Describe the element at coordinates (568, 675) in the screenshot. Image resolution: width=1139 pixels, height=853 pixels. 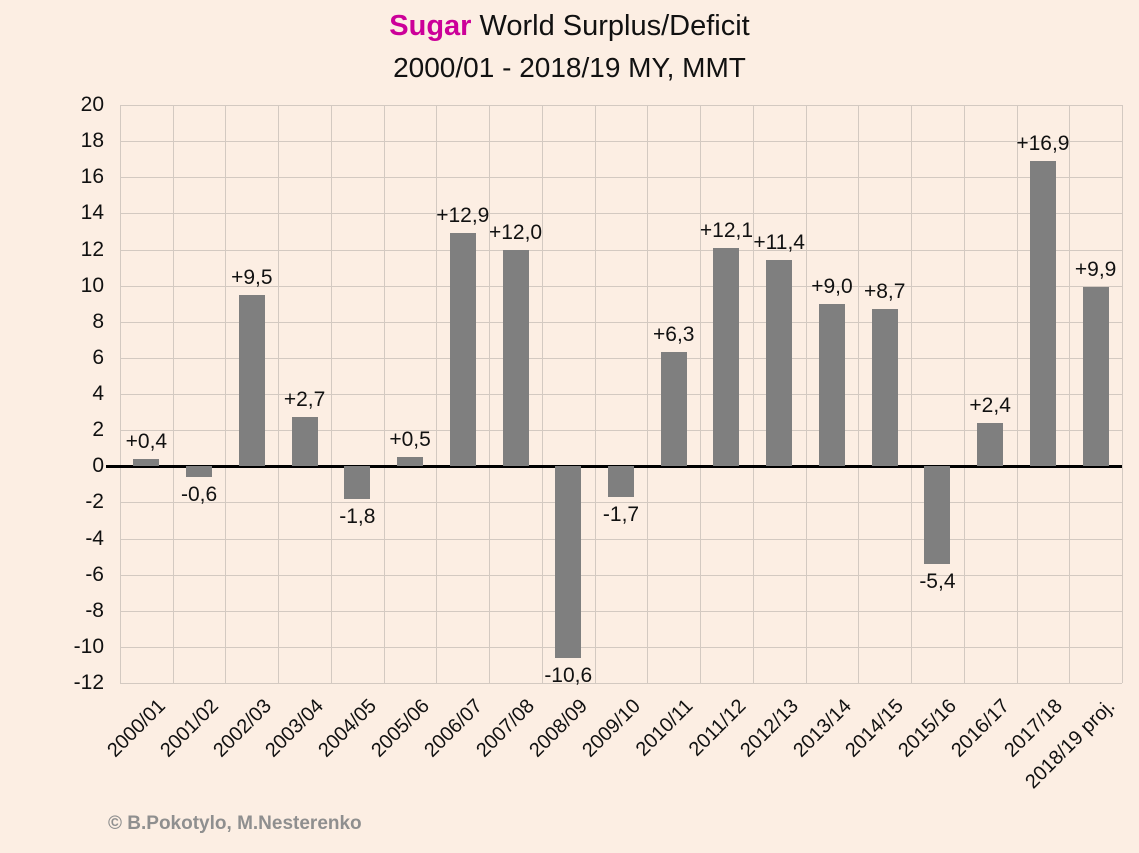
I see `bar-value-label: -10,6` at that location.